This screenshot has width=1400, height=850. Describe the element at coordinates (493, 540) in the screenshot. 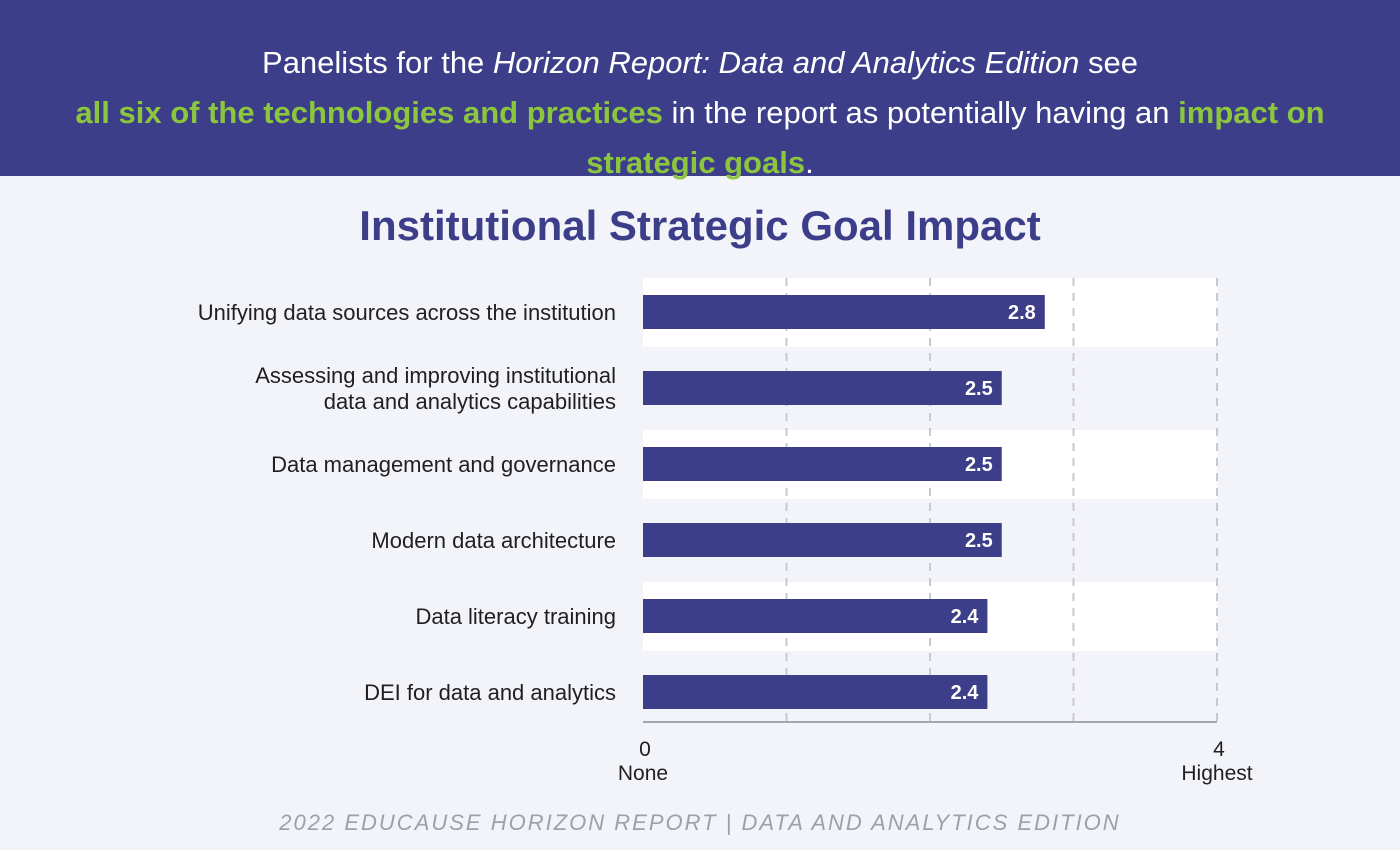

I see `category-label: Modern data architecture` at that location.